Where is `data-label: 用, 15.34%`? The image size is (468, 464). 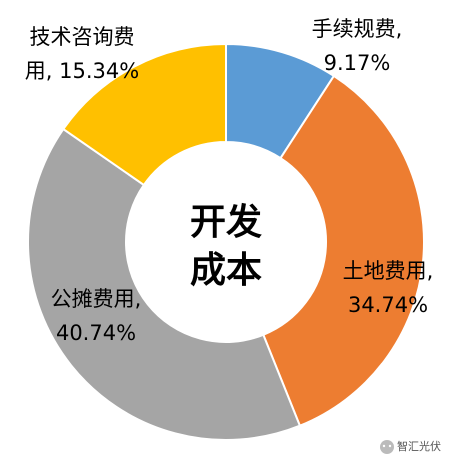 data-label: 用, 15.34% is located at coordinates (82, 71).